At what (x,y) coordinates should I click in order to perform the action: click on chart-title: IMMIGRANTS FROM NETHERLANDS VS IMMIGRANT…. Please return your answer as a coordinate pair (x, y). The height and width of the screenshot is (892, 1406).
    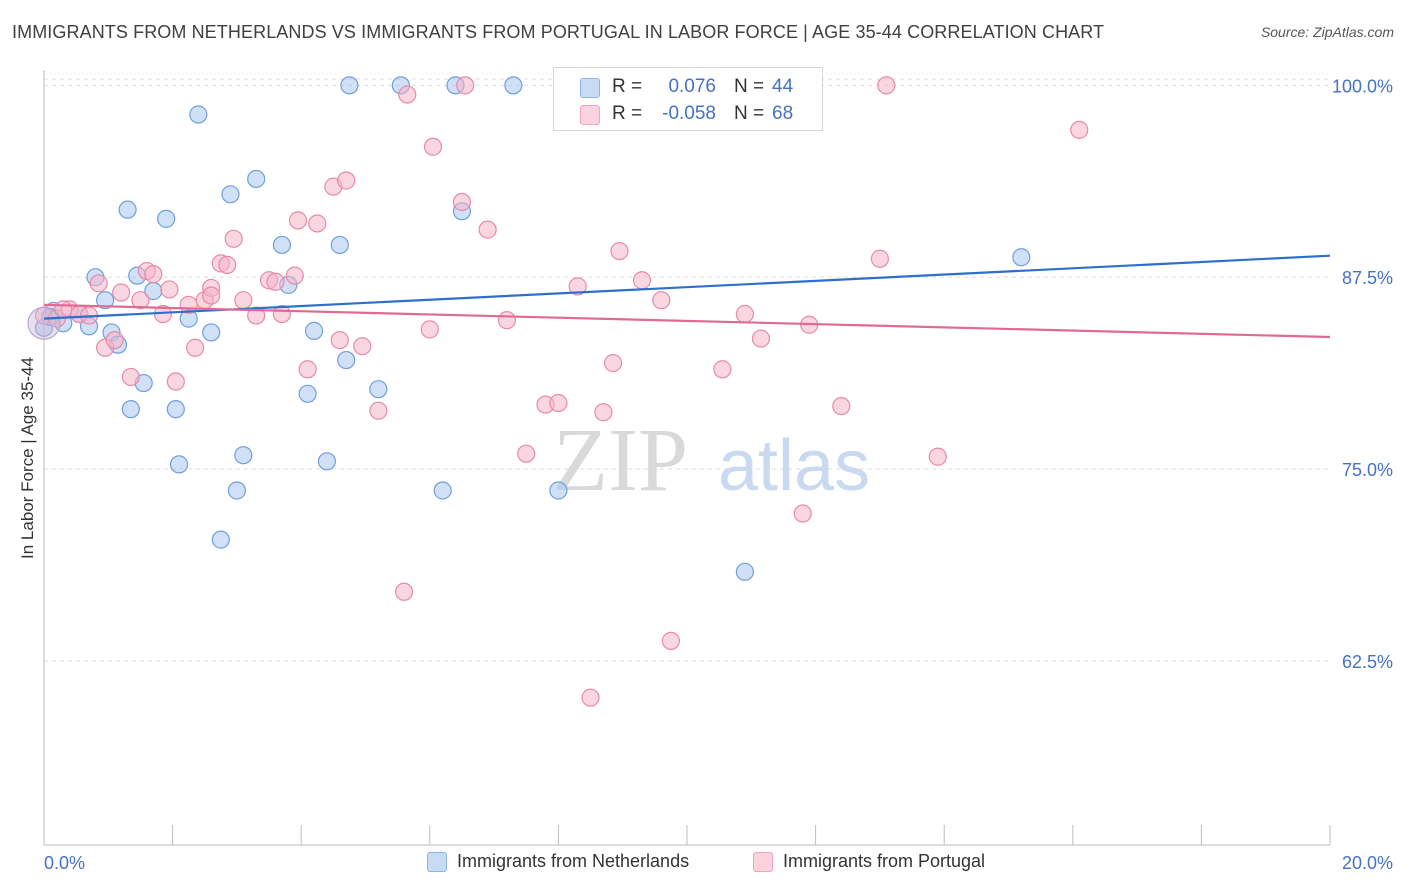
    Looking at the image, I should click on (558, 32).